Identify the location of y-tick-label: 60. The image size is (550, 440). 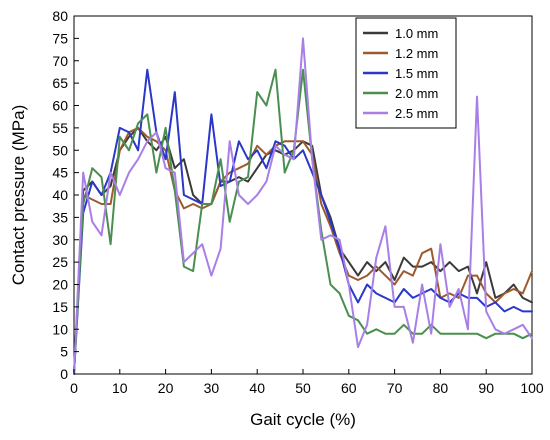
(60, 106).